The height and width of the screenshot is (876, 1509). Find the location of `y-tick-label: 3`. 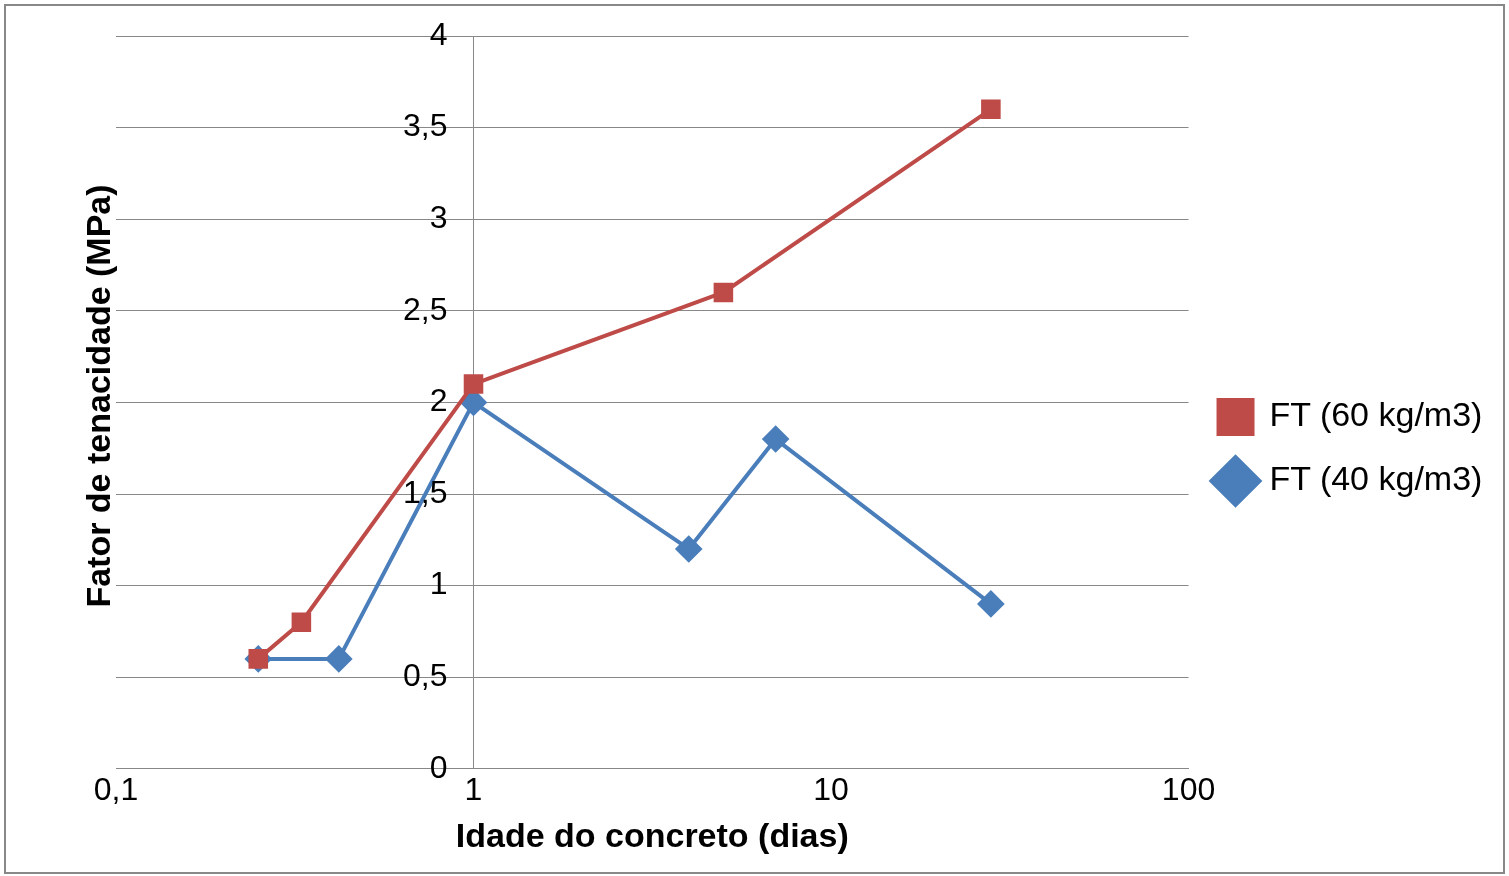

y-tick-label: 3 is located at coordinates (438, 217).